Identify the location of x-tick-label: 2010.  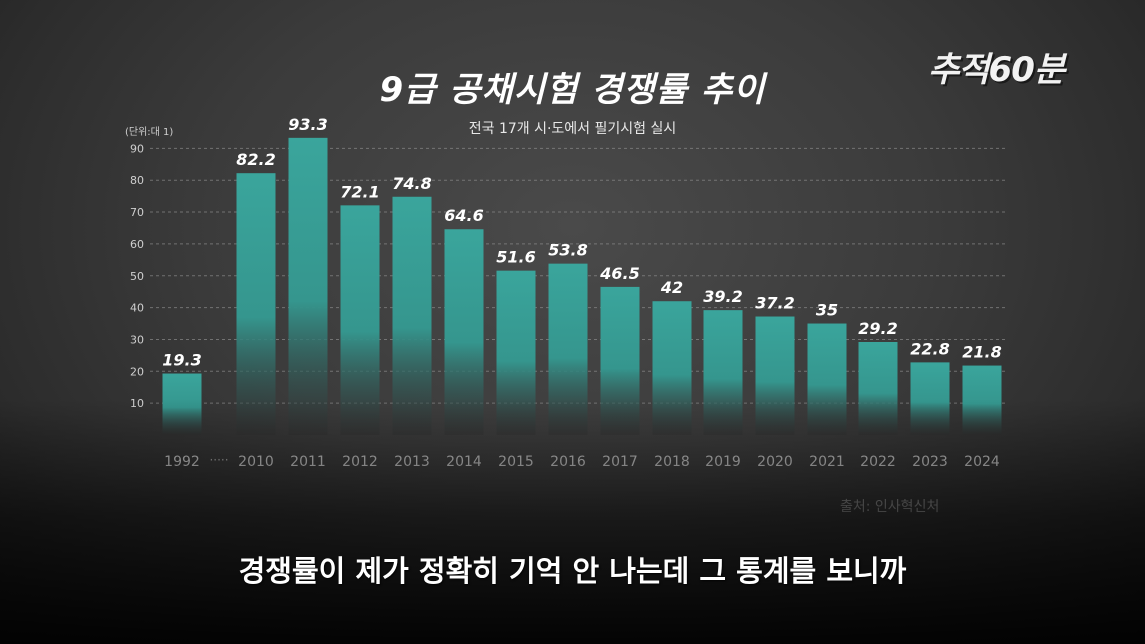
(256, 462).